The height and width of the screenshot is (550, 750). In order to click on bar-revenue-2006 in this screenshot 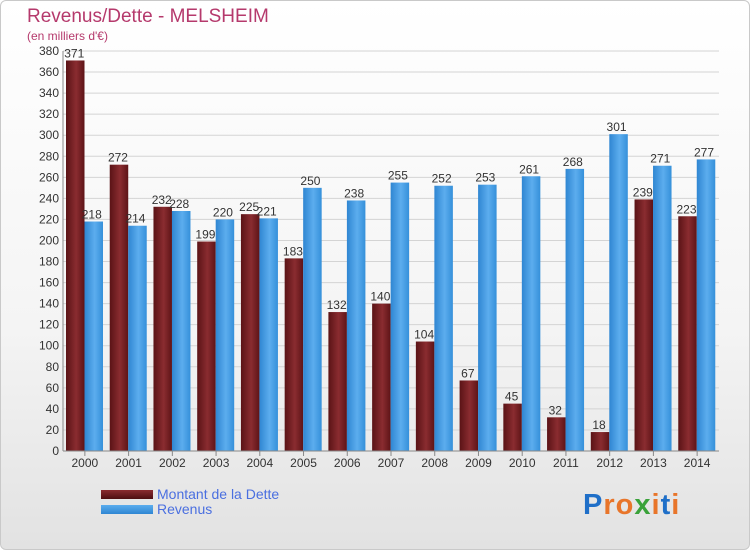, I will do `click(356, 325)`.